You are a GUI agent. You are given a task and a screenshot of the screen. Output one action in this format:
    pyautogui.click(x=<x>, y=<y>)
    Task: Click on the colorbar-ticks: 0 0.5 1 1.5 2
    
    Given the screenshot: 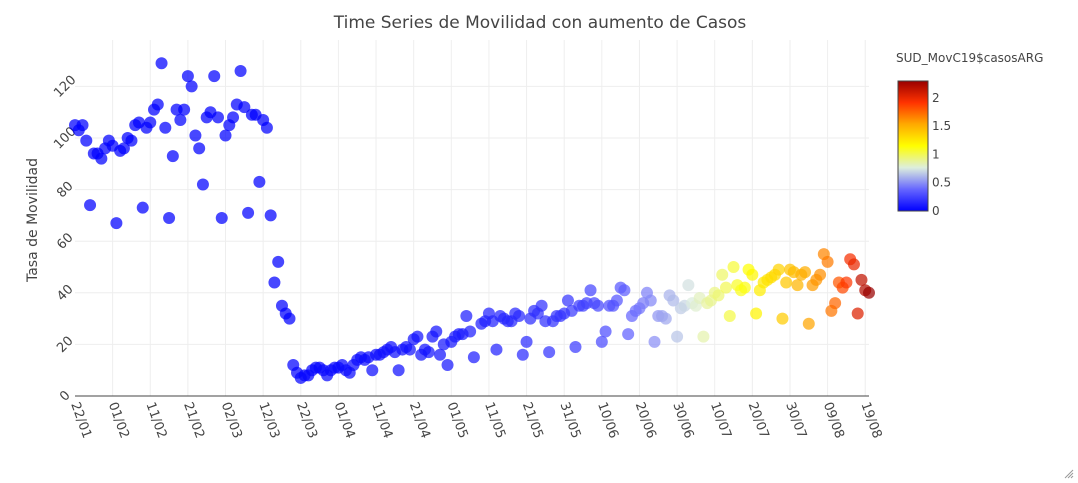 What is the action you would take?
    pyautogui.click(x=941, y=154)
    